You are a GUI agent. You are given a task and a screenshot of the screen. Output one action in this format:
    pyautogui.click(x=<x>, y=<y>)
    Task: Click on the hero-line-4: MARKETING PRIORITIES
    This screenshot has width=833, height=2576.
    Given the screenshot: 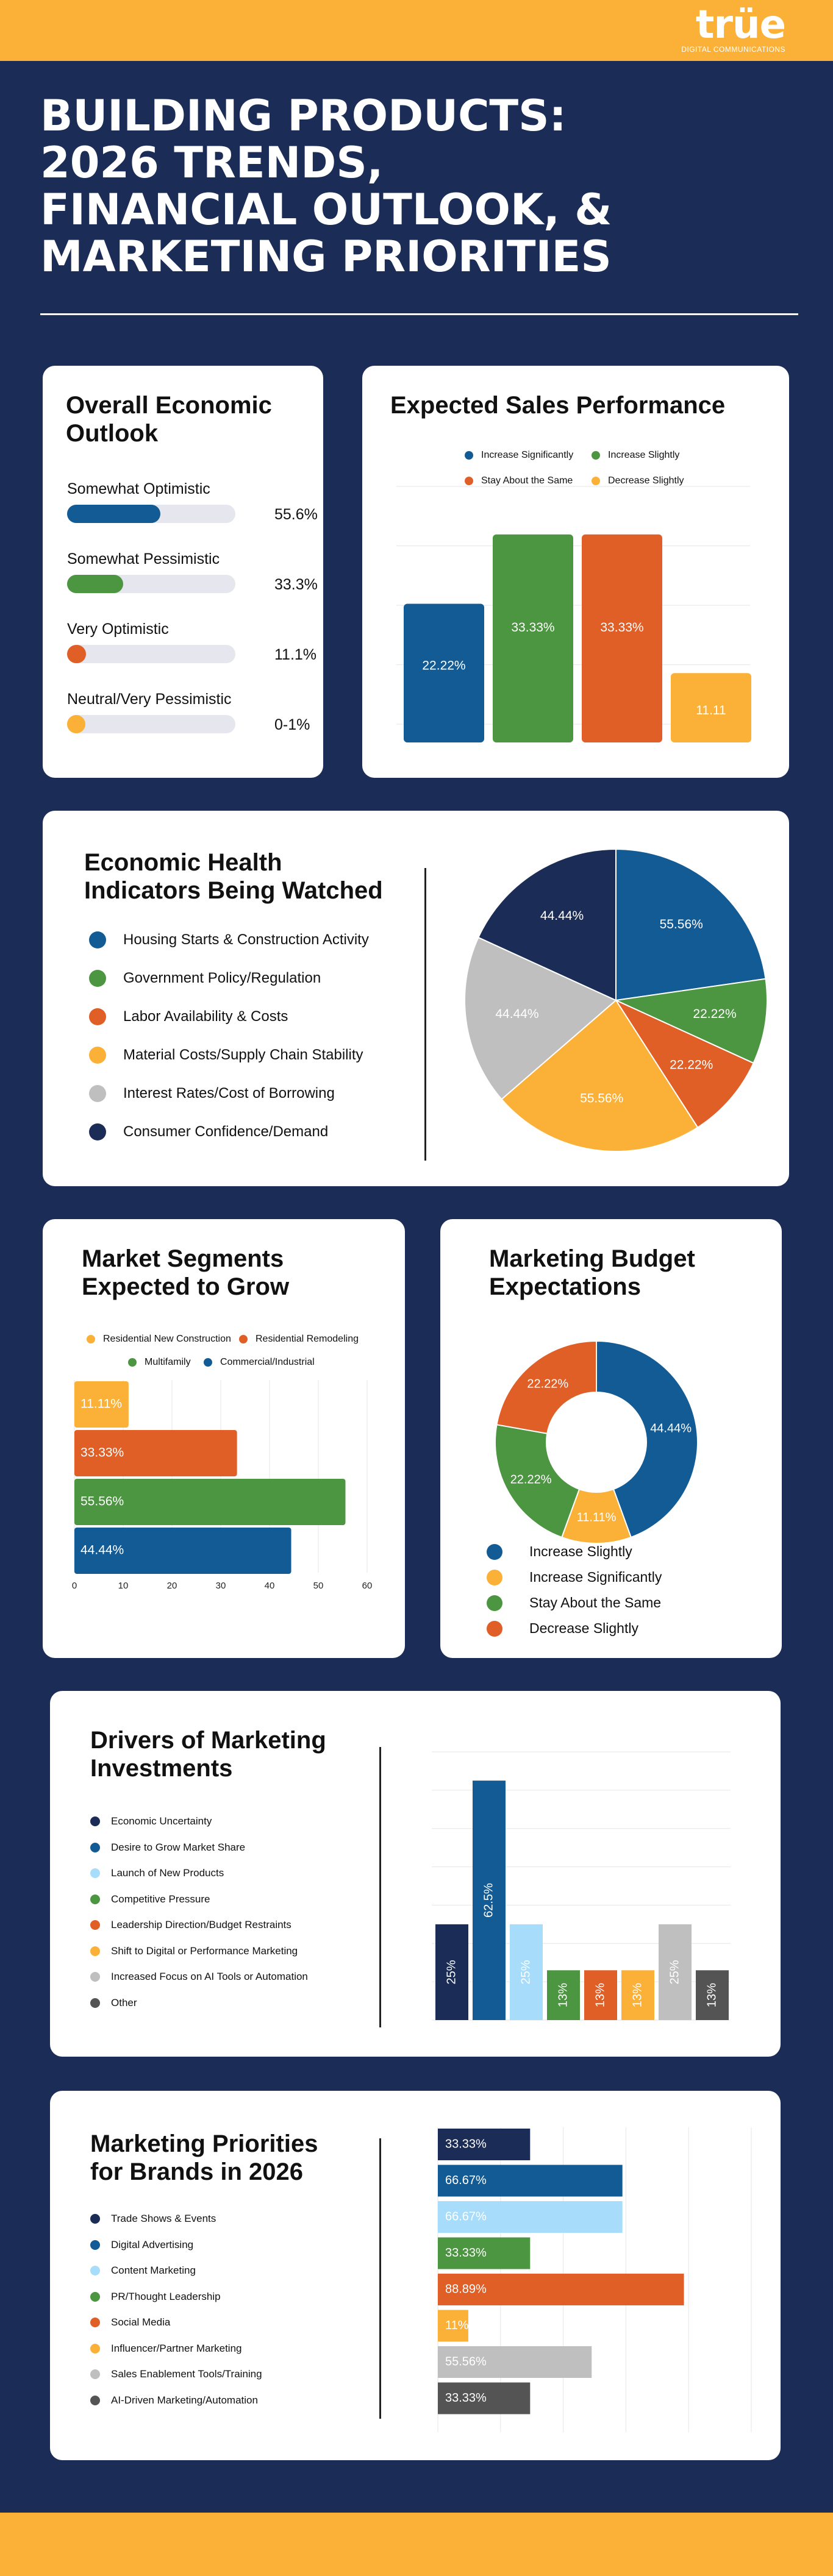 What is the action you would take?
    pyautogui.click(x=326, y=257)
    